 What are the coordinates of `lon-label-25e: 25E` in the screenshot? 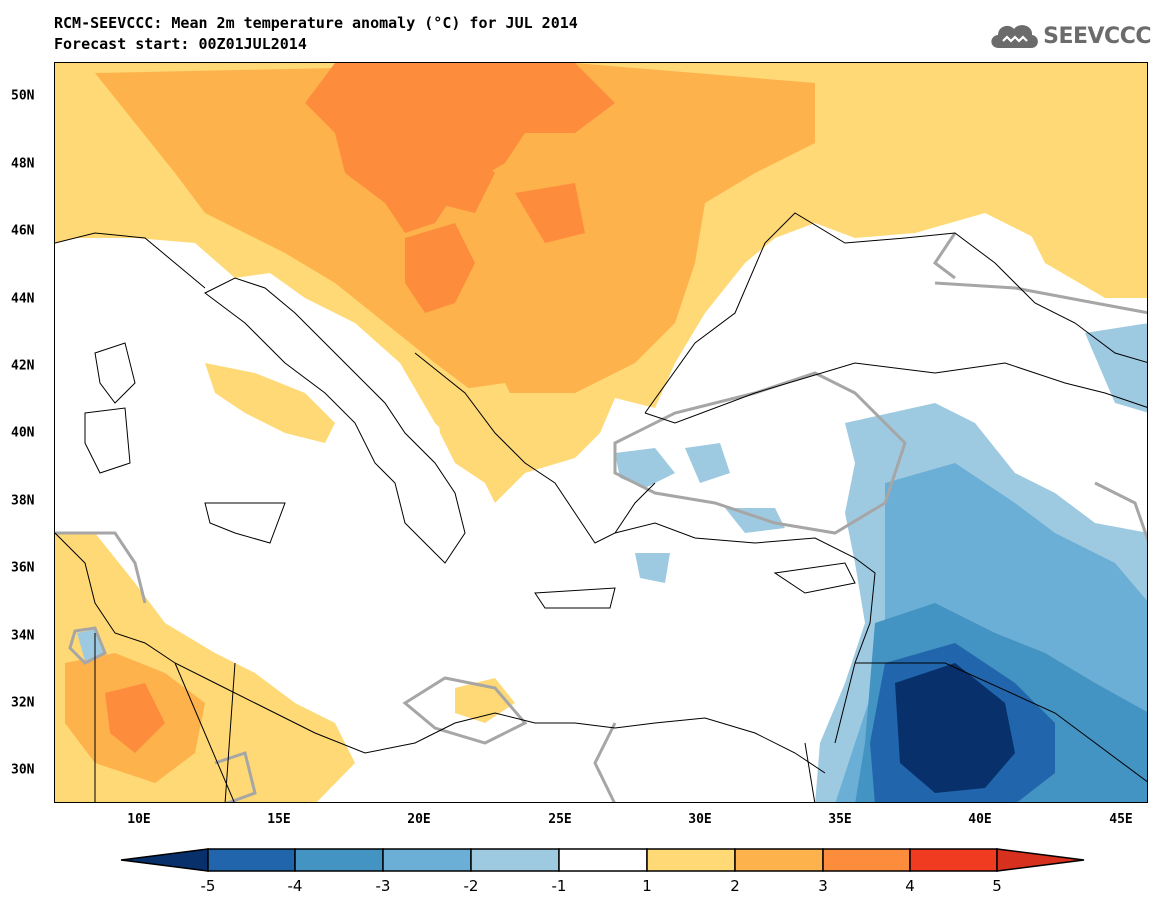 It's located at (560, 819).